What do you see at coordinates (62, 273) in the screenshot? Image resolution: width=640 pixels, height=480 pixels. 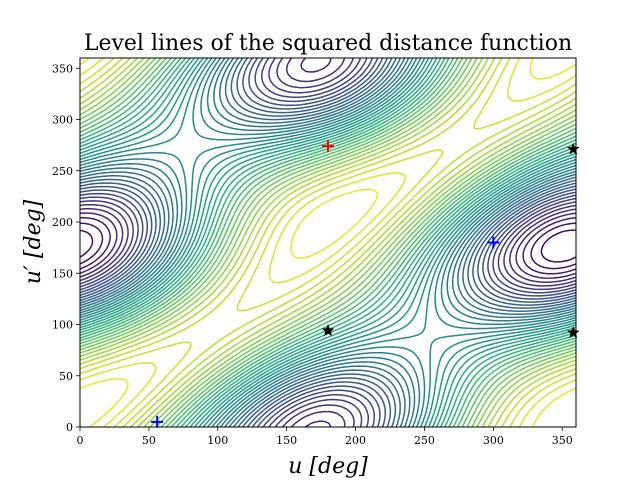 I see `y-tick-label: 150` at bounding box center [62, 273].